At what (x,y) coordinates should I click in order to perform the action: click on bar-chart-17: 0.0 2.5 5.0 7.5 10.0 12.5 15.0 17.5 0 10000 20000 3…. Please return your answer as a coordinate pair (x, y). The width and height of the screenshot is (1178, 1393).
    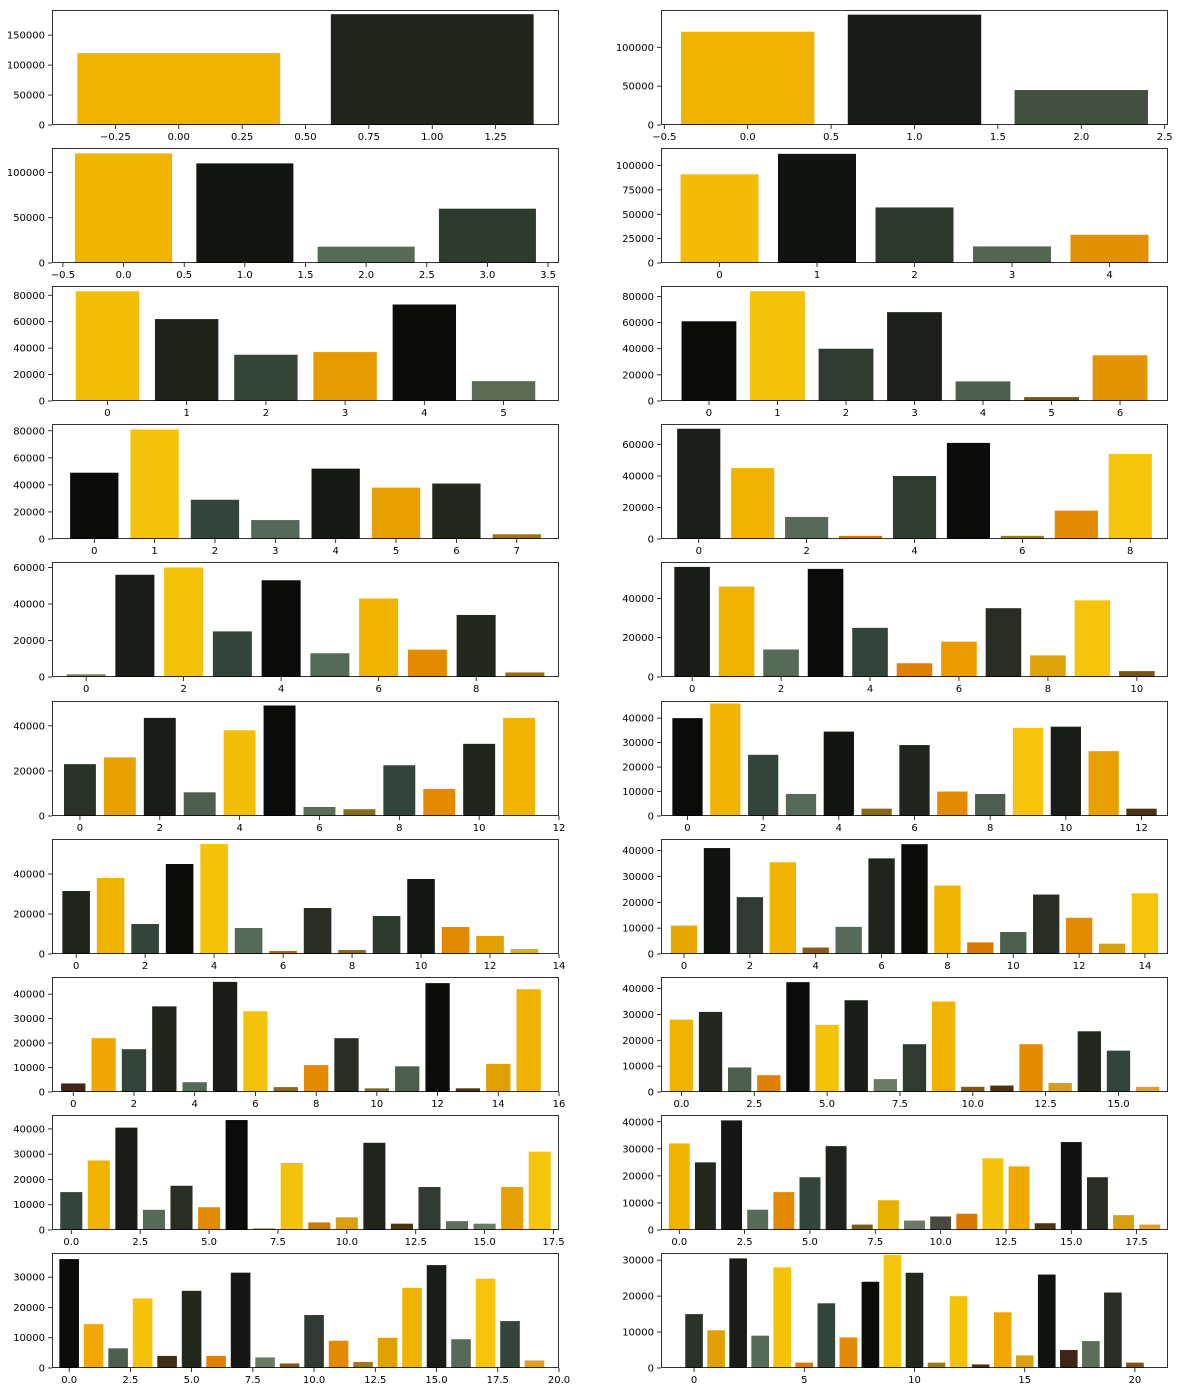
    Looking at the image, I should click on (289, 1181).